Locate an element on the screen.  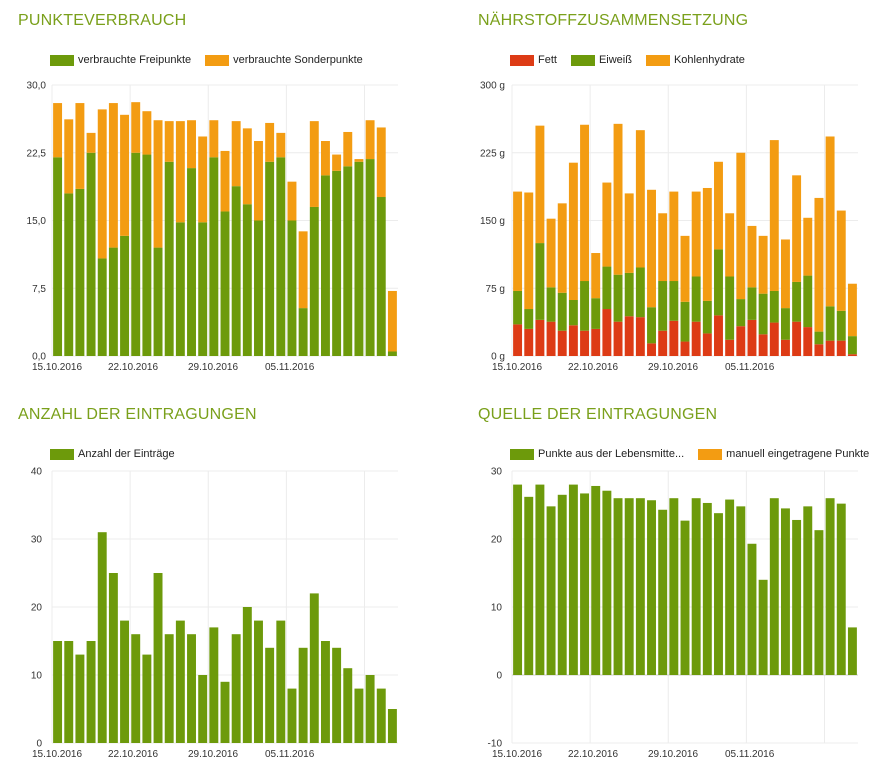
legend-item-manuell: manuell eingetragene Punkte is located at coordinates (783, 454).